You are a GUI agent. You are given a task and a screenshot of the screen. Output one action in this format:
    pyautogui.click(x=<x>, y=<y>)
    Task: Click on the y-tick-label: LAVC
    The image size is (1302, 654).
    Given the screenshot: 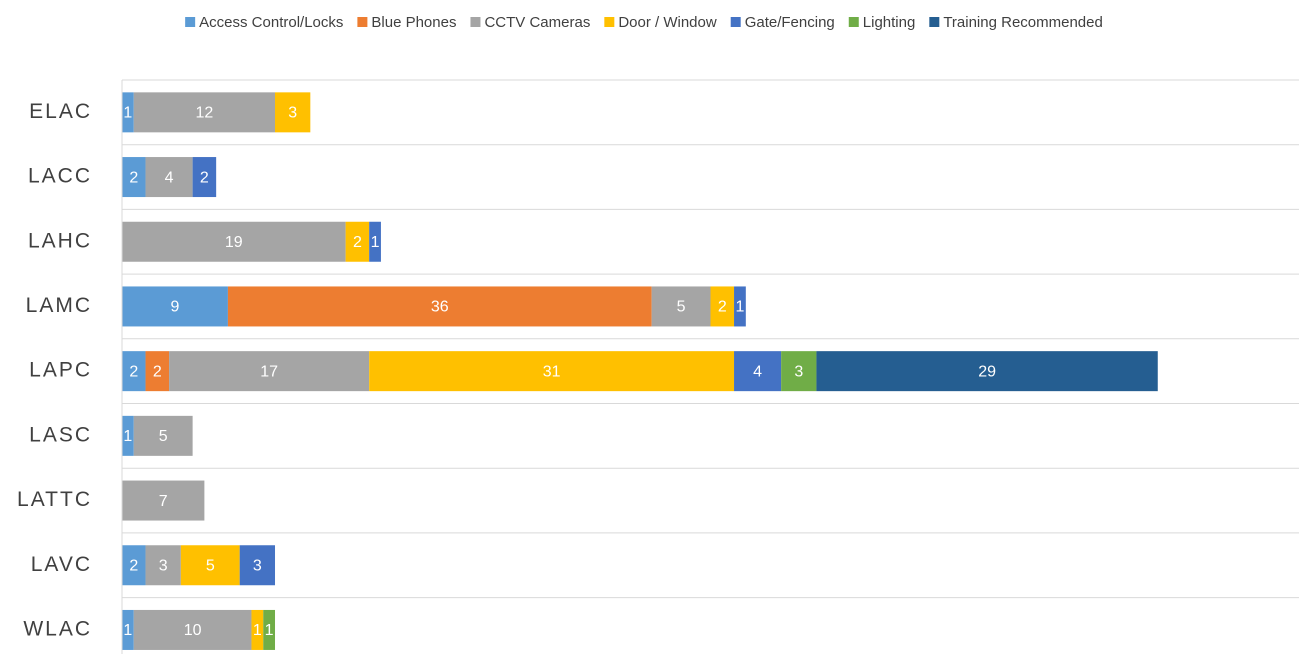 What is the action you would take?
    pyautogui.click(x=61, y=564)
    